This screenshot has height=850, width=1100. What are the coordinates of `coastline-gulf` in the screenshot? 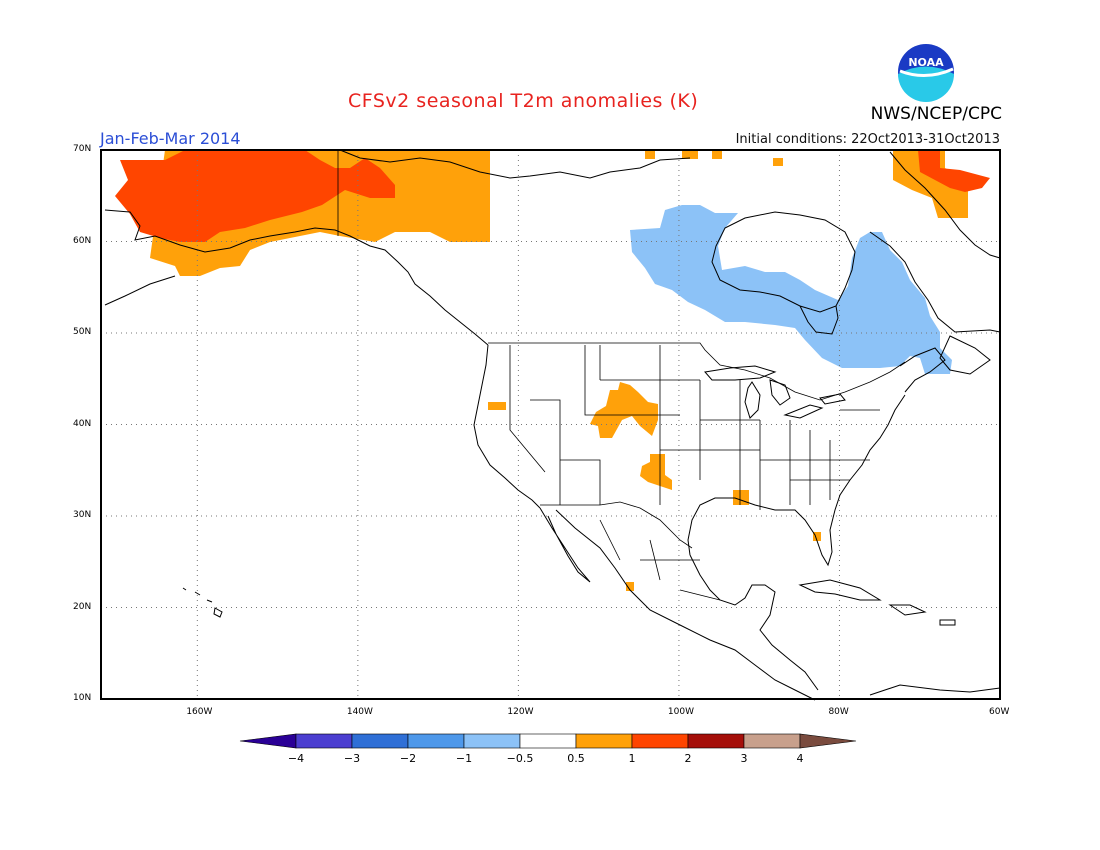 It's located at (796, 480).